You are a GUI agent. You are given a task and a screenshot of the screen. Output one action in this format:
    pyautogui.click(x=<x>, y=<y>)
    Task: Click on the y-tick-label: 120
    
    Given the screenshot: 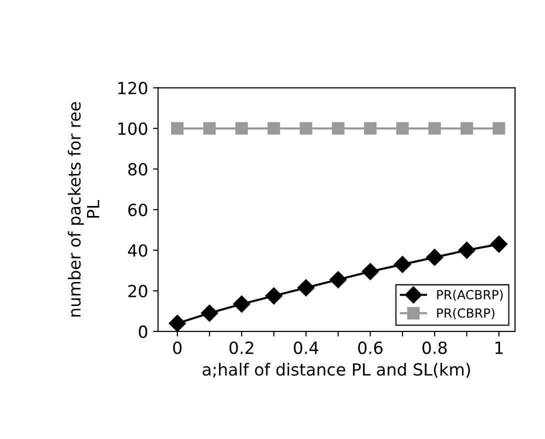 What is the action you would take?
    pyautogui.click(x=133, y=88)
    